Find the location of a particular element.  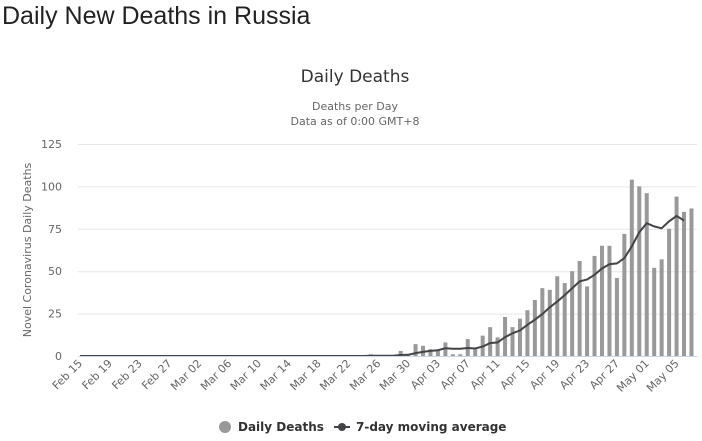

x-tick-label: Mar 30 is located at coordinates (395, 375).